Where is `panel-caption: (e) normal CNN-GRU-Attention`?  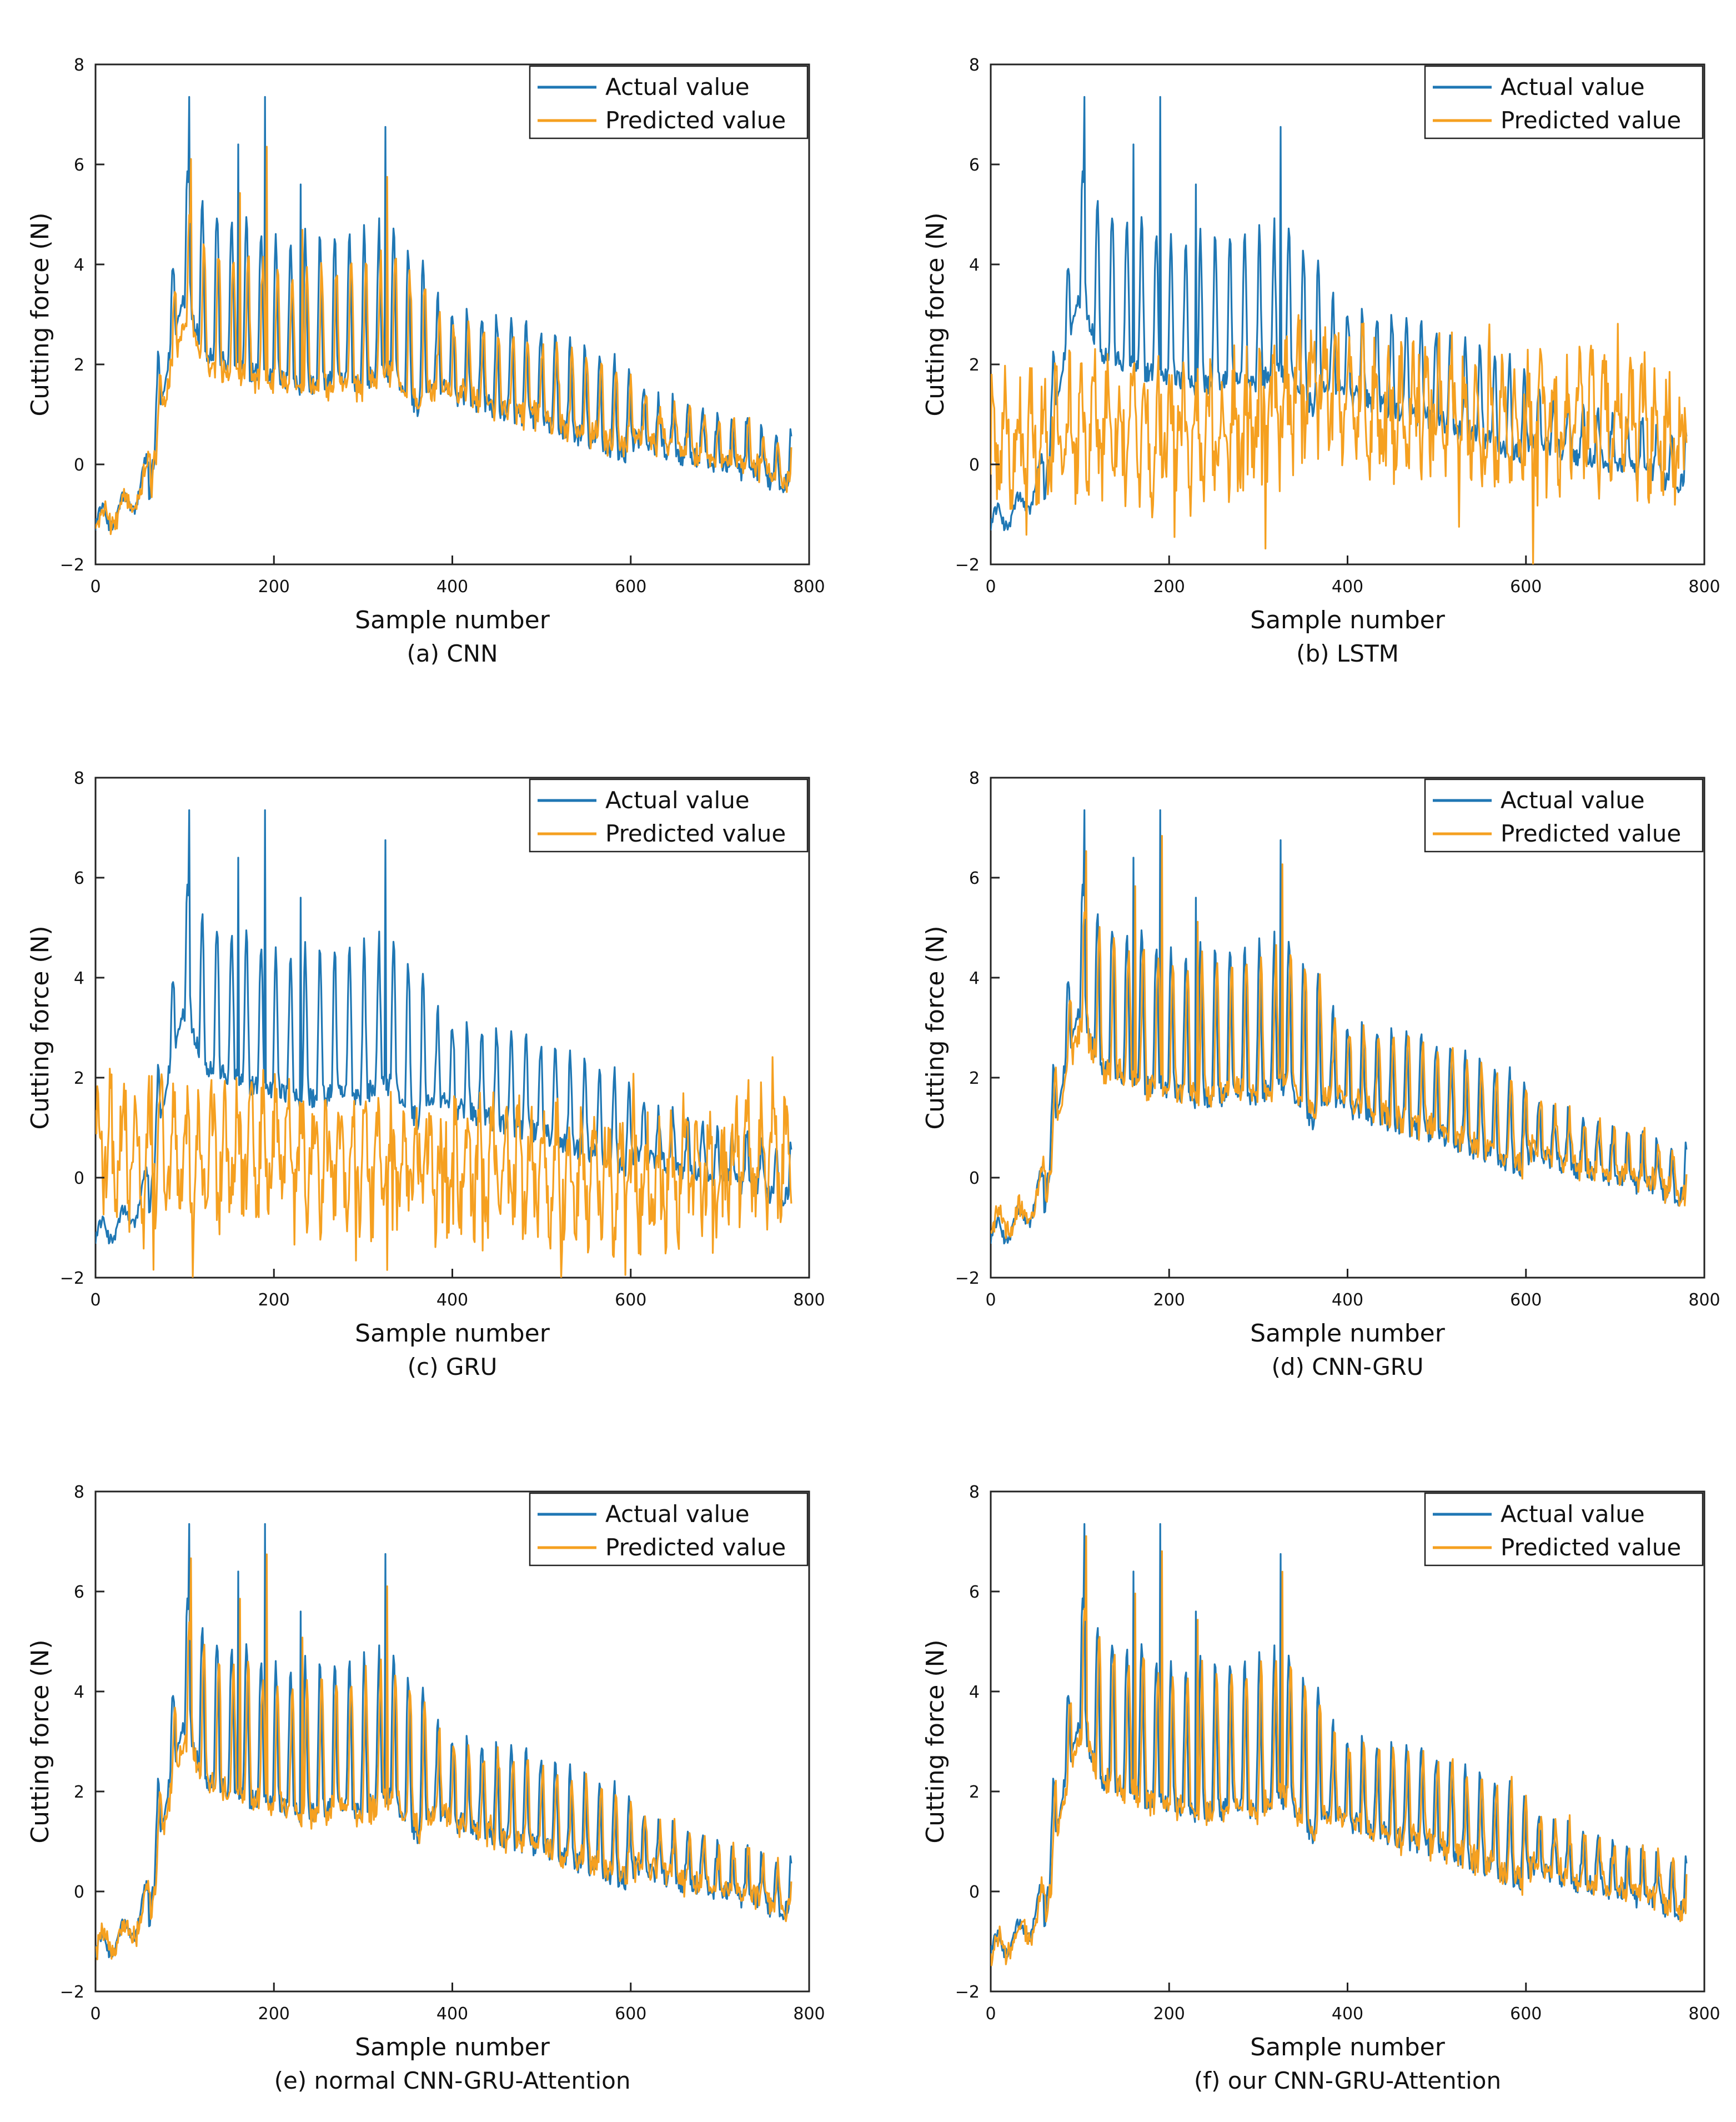
panel-caption: (e) normal CNN-GRU-Attention is located at coordinates (452, 2080).